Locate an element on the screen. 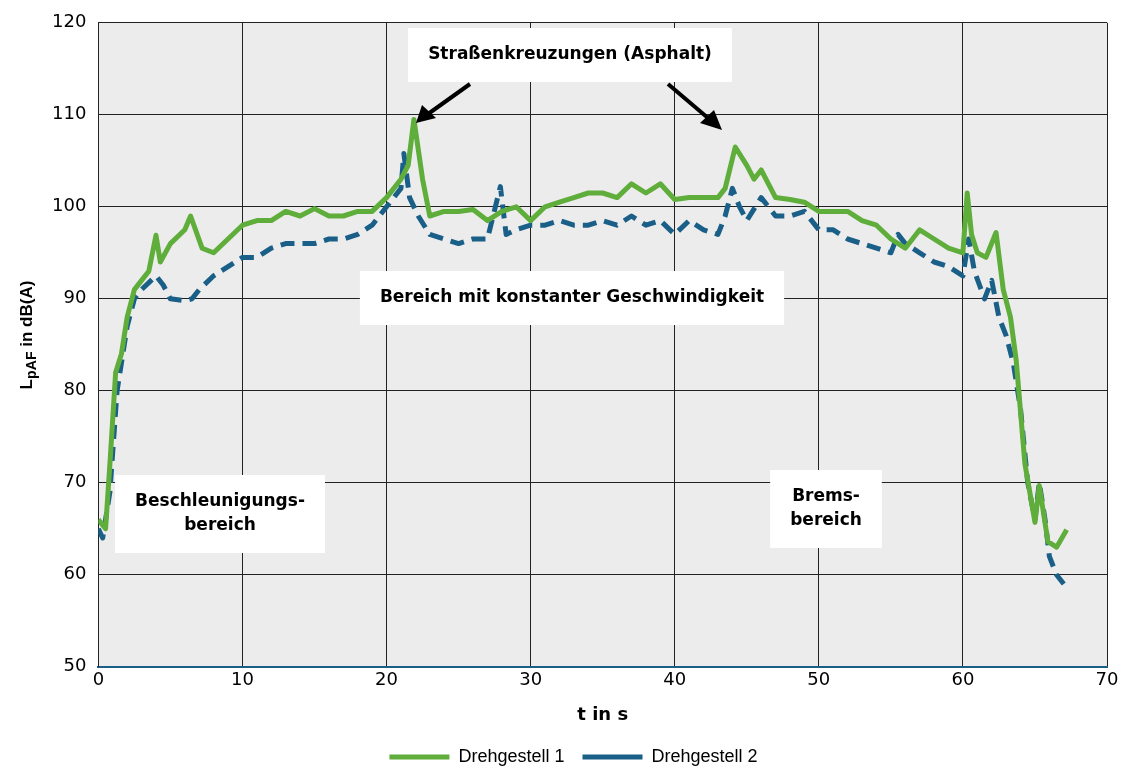  annotation: Brems- bereich is located at coordinates (826, 507).